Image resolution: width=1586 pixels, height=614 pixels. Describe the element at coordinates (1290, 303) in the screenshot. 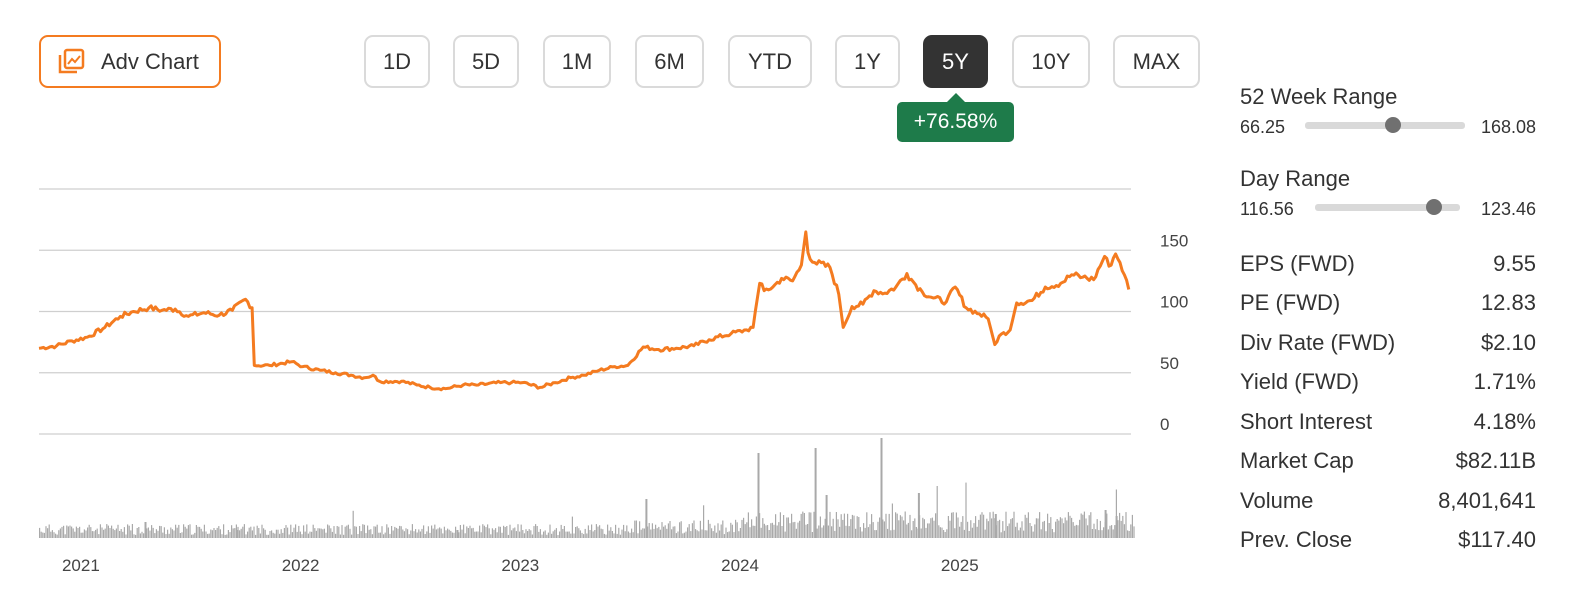

I see `stat-label: PE (FWD)` at that location.